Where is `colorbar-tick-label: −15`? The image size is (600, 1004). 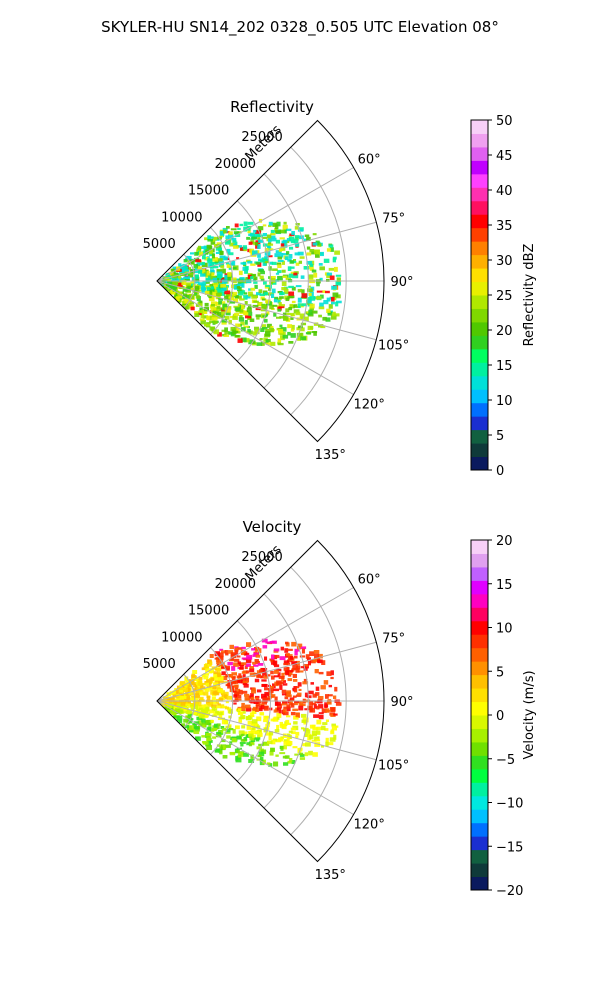
colorbar-tick-label: −15 is located at coordinates (509, 847).